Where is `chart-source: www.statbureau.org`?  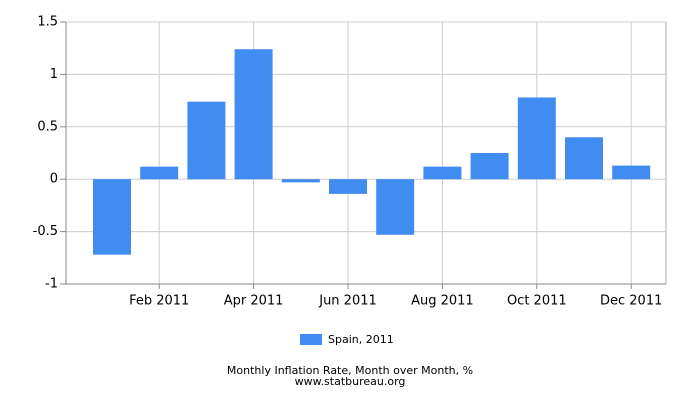 chart-source: www.statbureau.org is located at coordinates (350, 381).